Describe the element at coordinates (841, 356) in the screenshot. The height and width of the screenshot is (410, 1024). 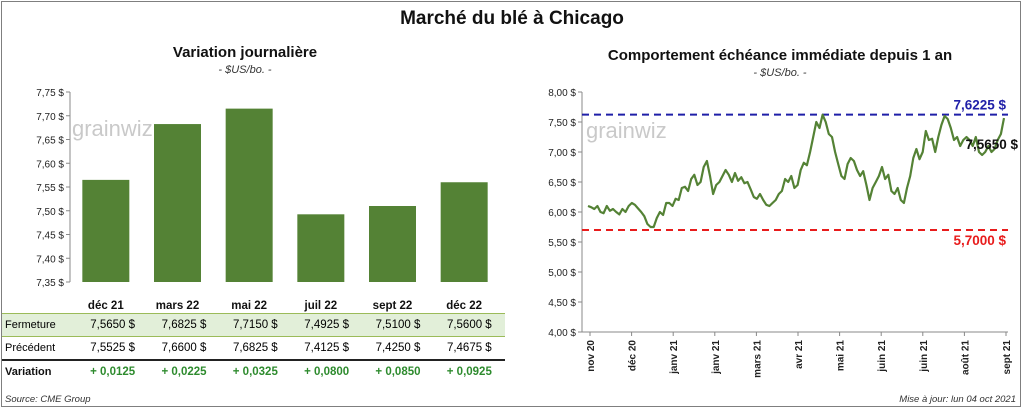
I see `x-tick-label: mai 21` at that location.